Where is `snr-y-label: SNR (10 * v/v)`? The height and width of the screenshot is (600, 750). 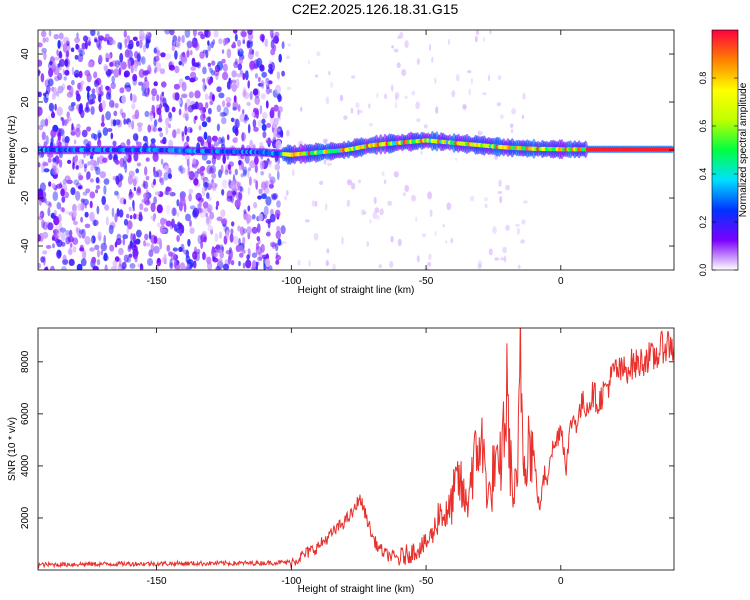 snr-y-label: SNR (10 * v/v) is located at coordinates (12, 449).